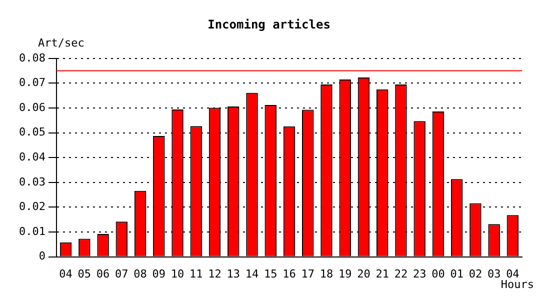 The width and height of the screenshot is (550, 300). What do you see at coordinates (289, 273) in the screenshot?
I see `x-tick-label: 16` at bounding box center [289, 273].